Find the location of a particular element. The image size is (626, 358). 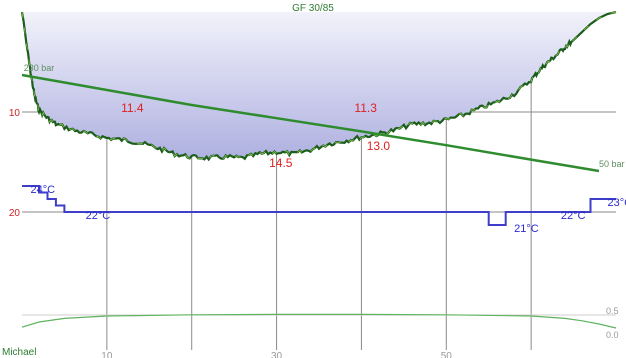

bottom-scale-series-line is located at coordinates (319, 321).